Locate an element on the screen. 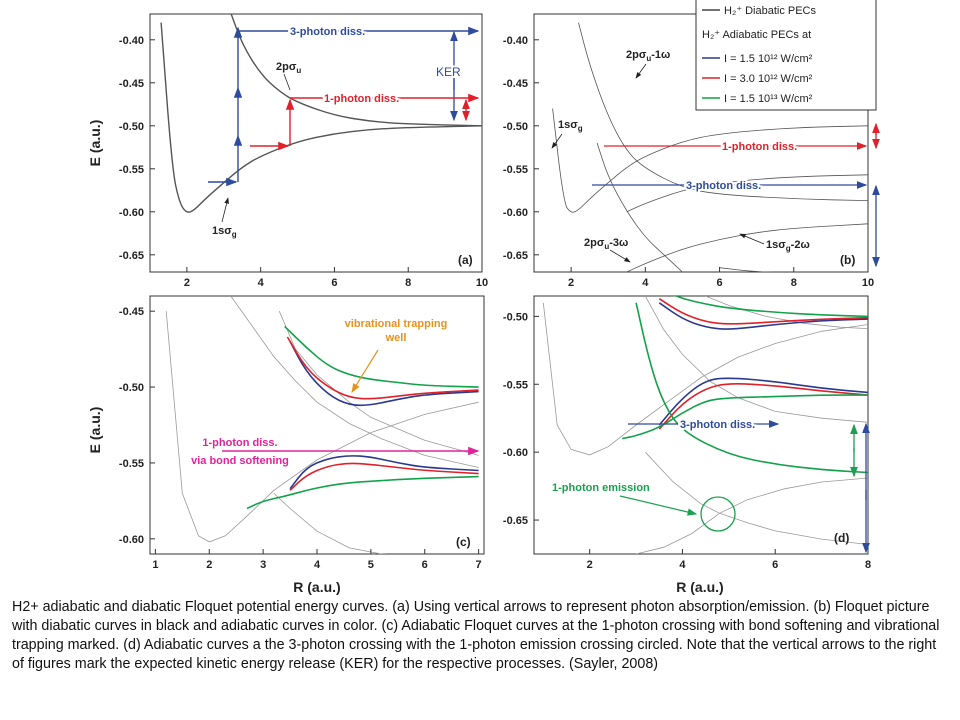 This screenshot has width=960, height=720. a-pointer-2psu is located at coordinates (287, 82).